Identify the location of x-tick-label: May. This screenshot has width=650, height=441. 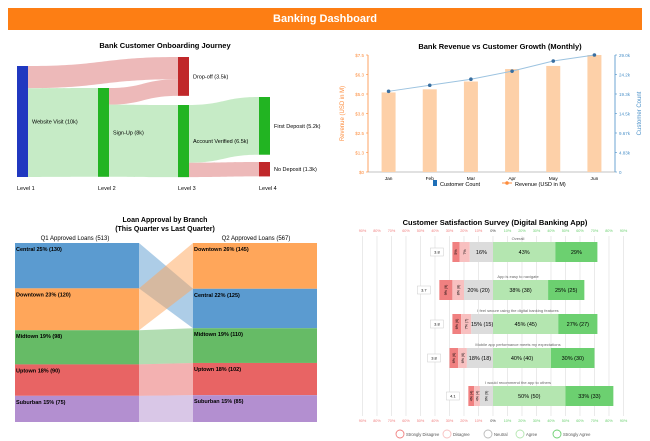
(554, 179).